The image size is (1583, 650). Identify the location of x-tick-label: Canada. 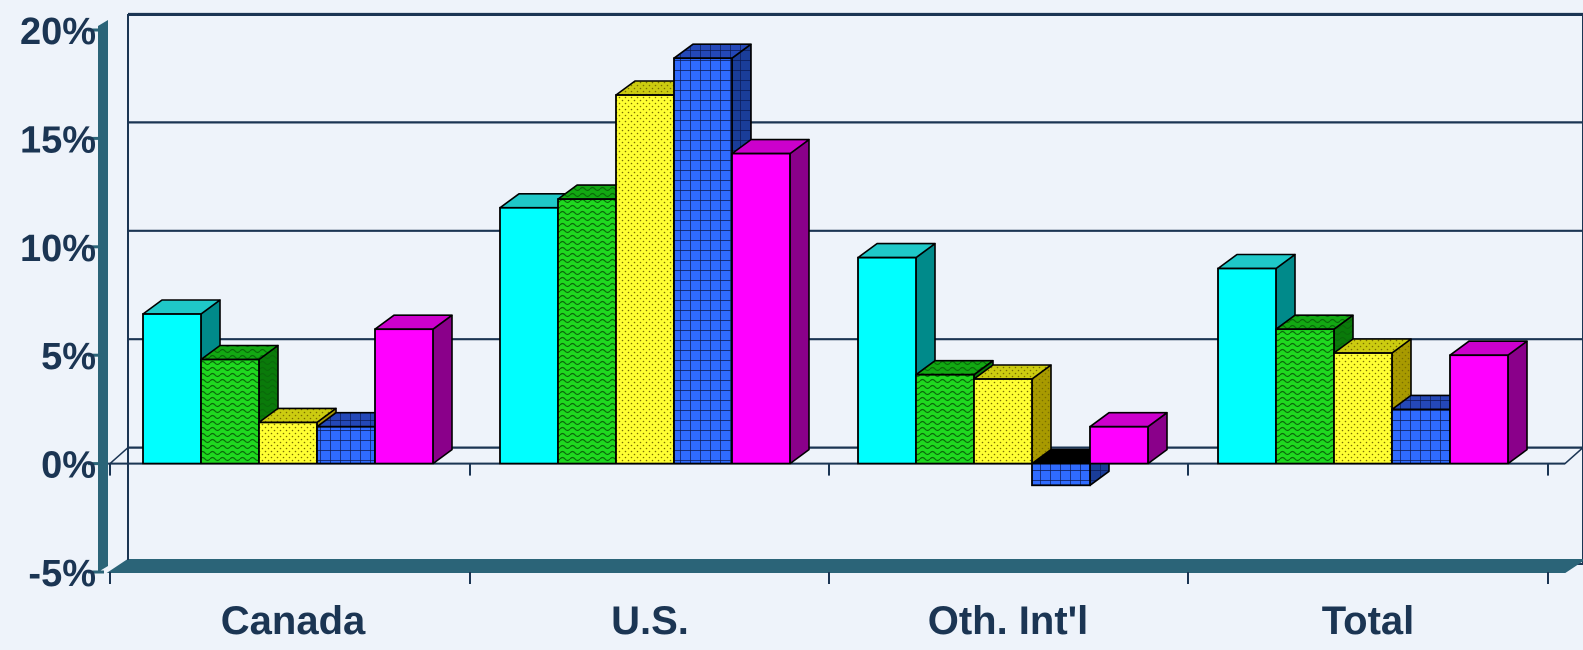
(293, 621).